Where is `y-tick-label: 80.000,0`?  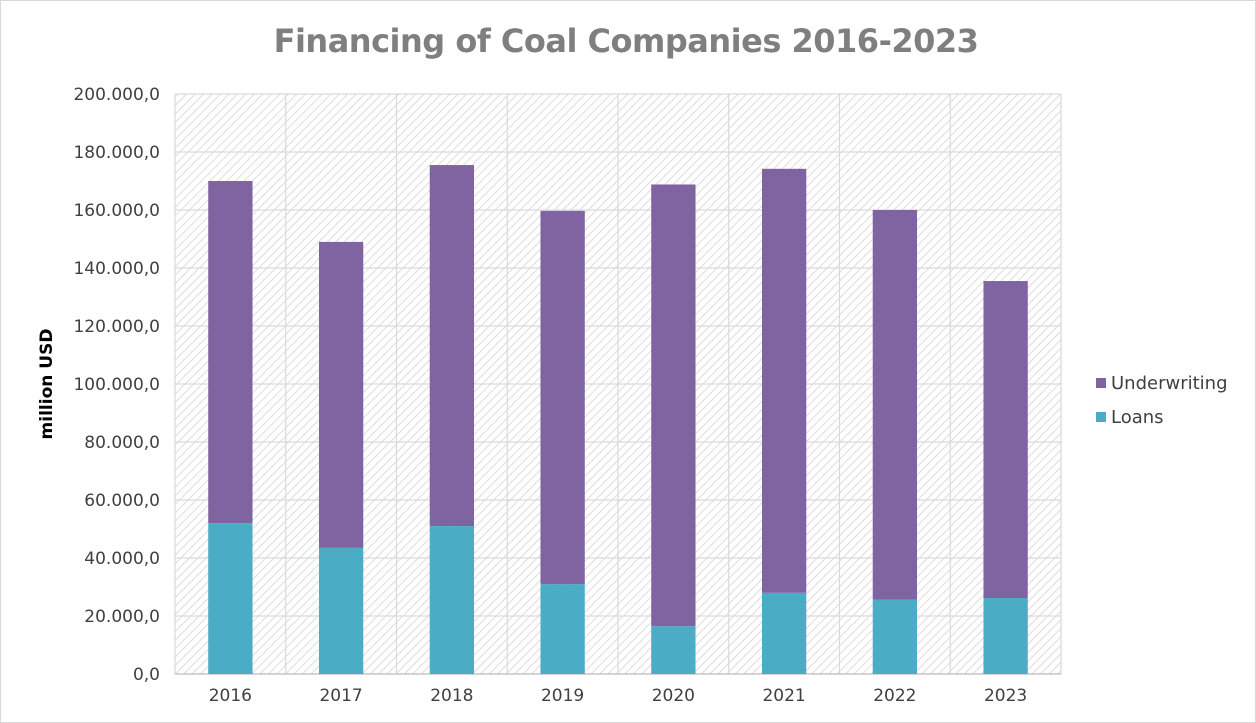 y-tick-label: 80.000,0 is located at coordinates (122, 443).